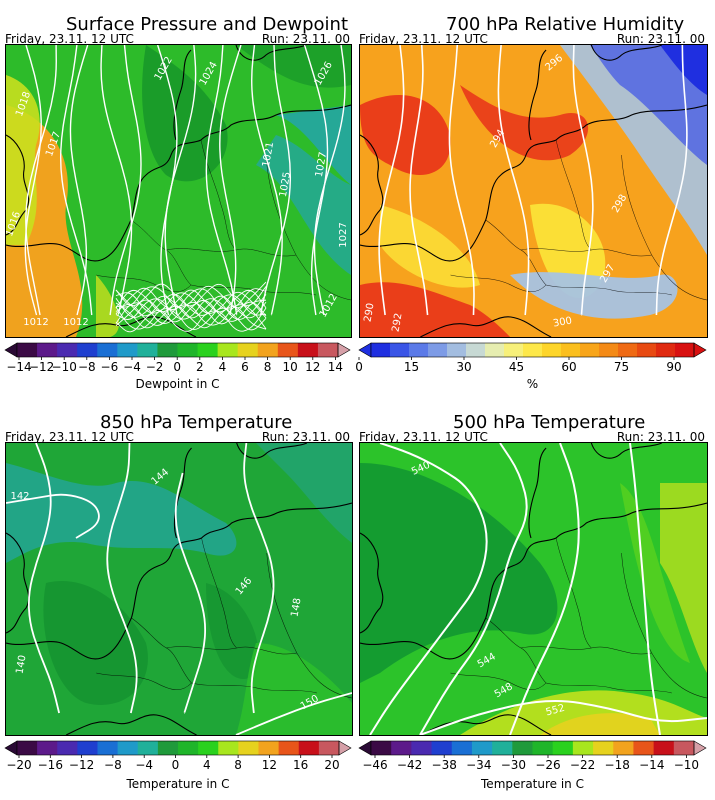  What do you see at coordinates (313, 145) in the screenshot?
I see `dewpoint-cool-region` at bounding box center [313, 145].